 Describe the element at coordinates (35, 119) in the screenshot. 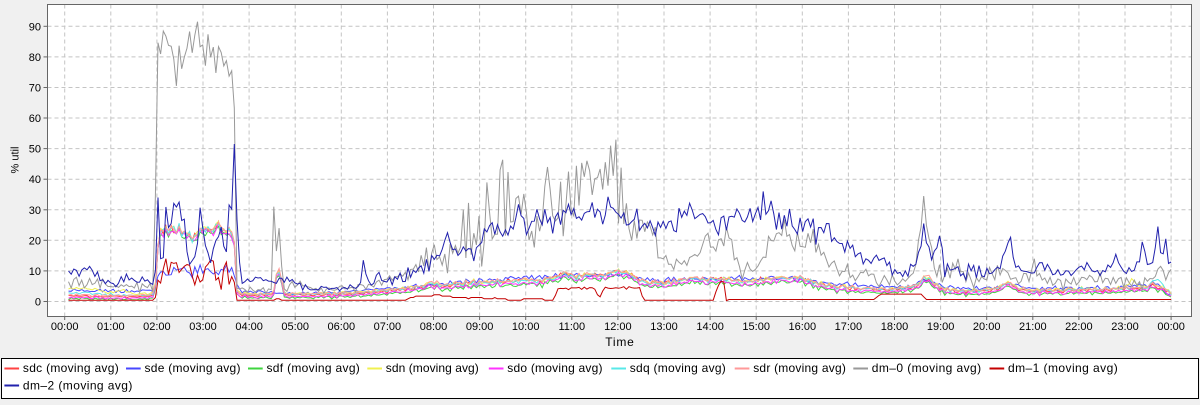

I see `svg-text: 60` at that location.